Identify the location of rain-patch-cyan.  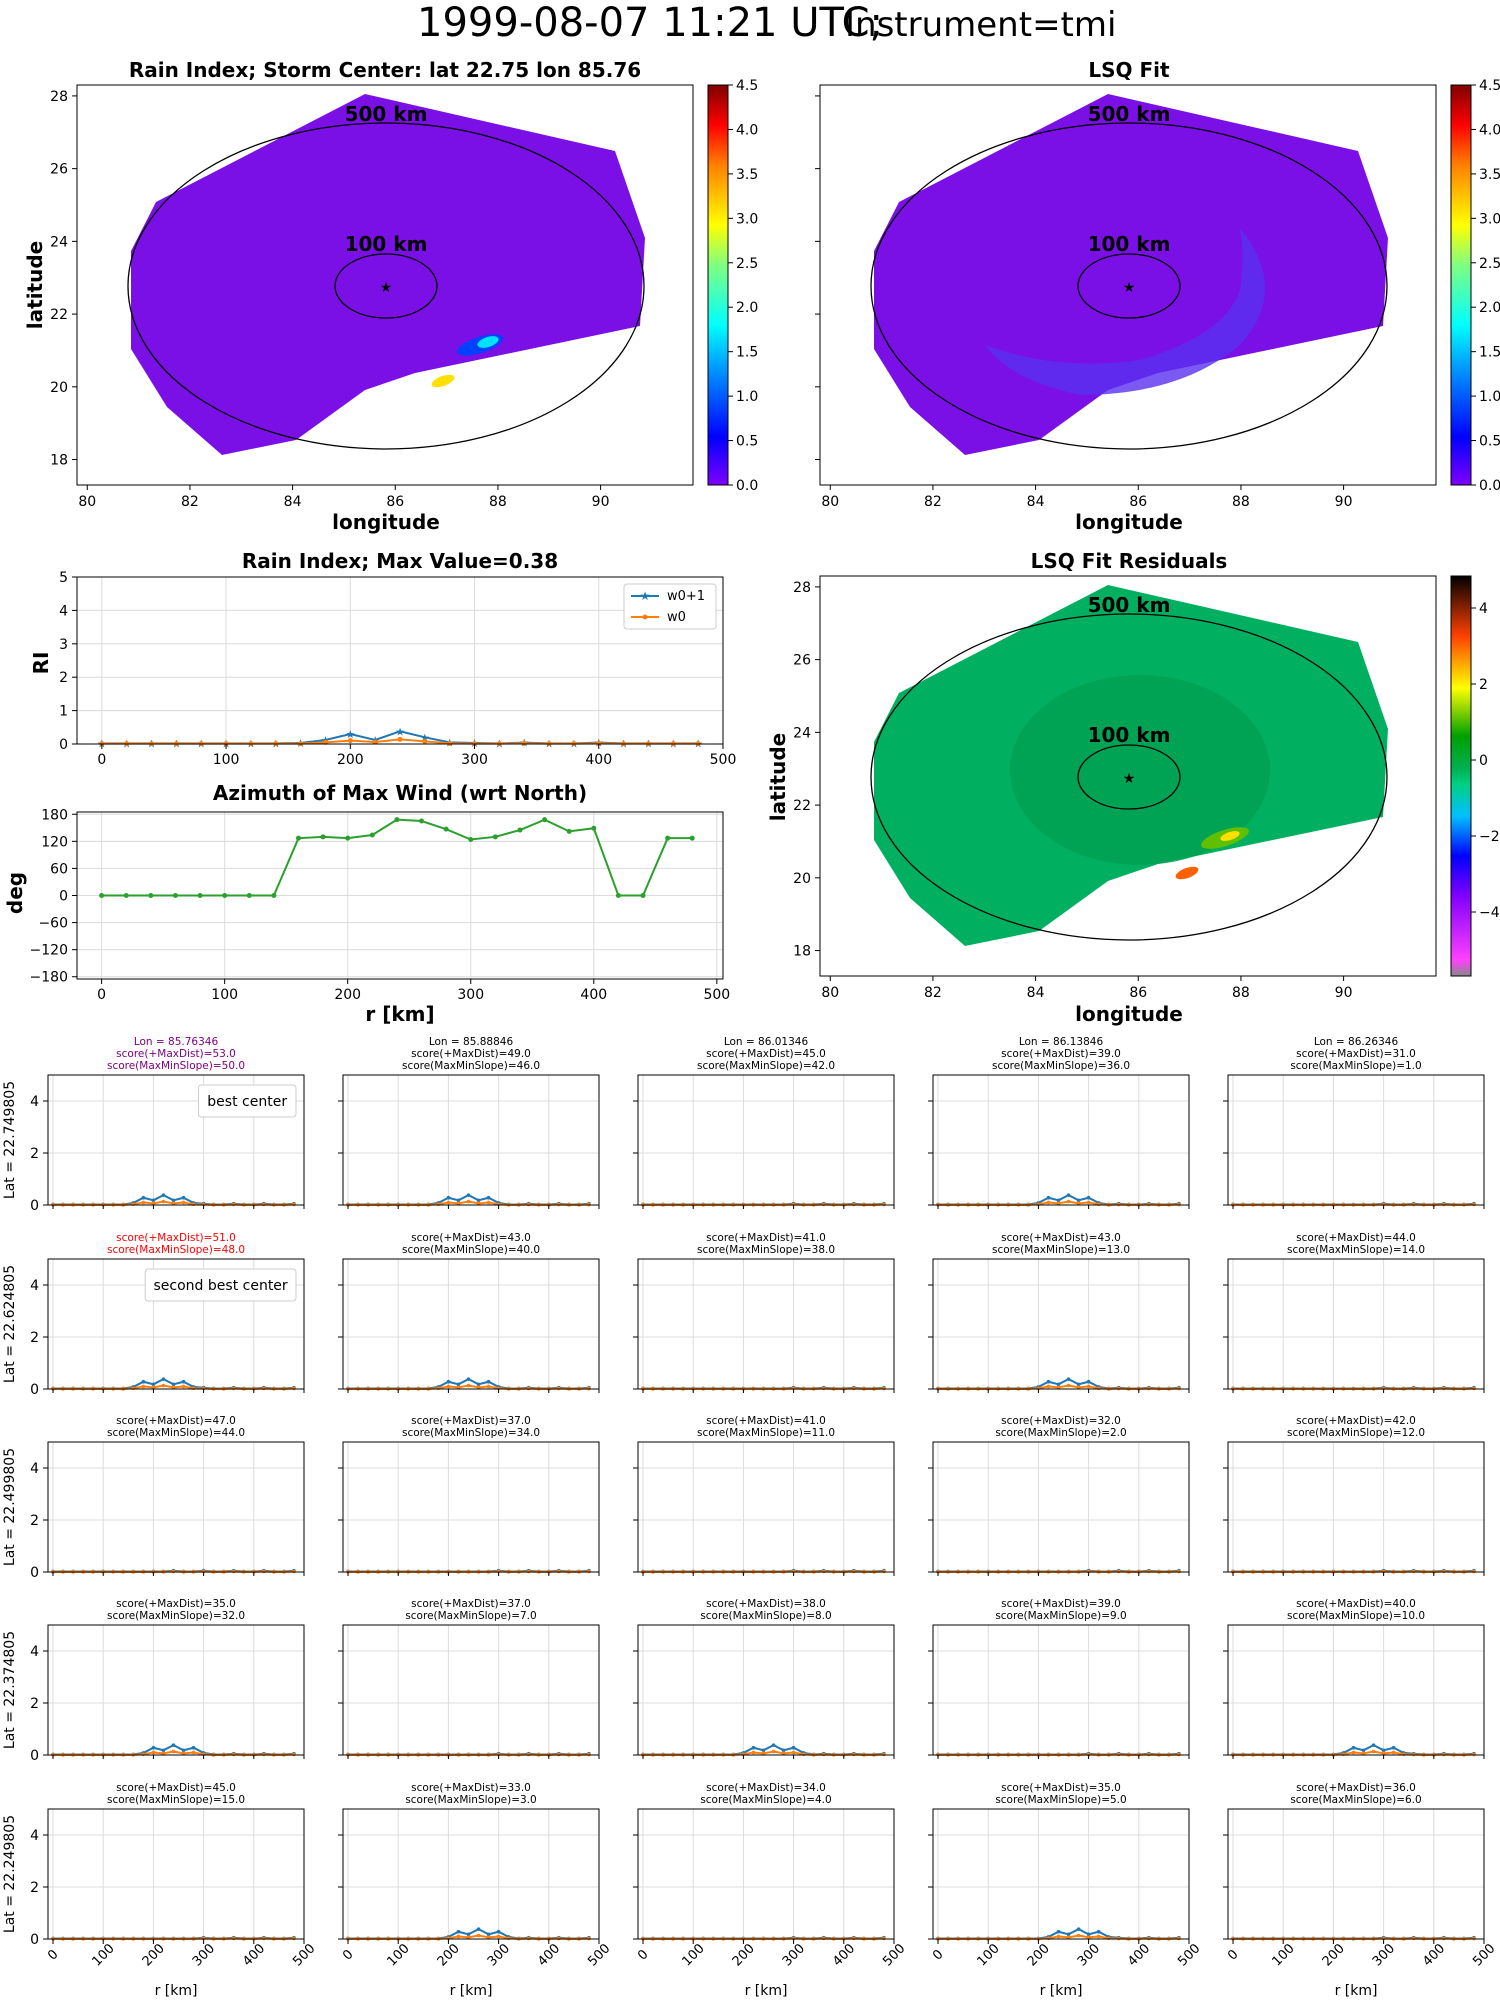
(488, 342).